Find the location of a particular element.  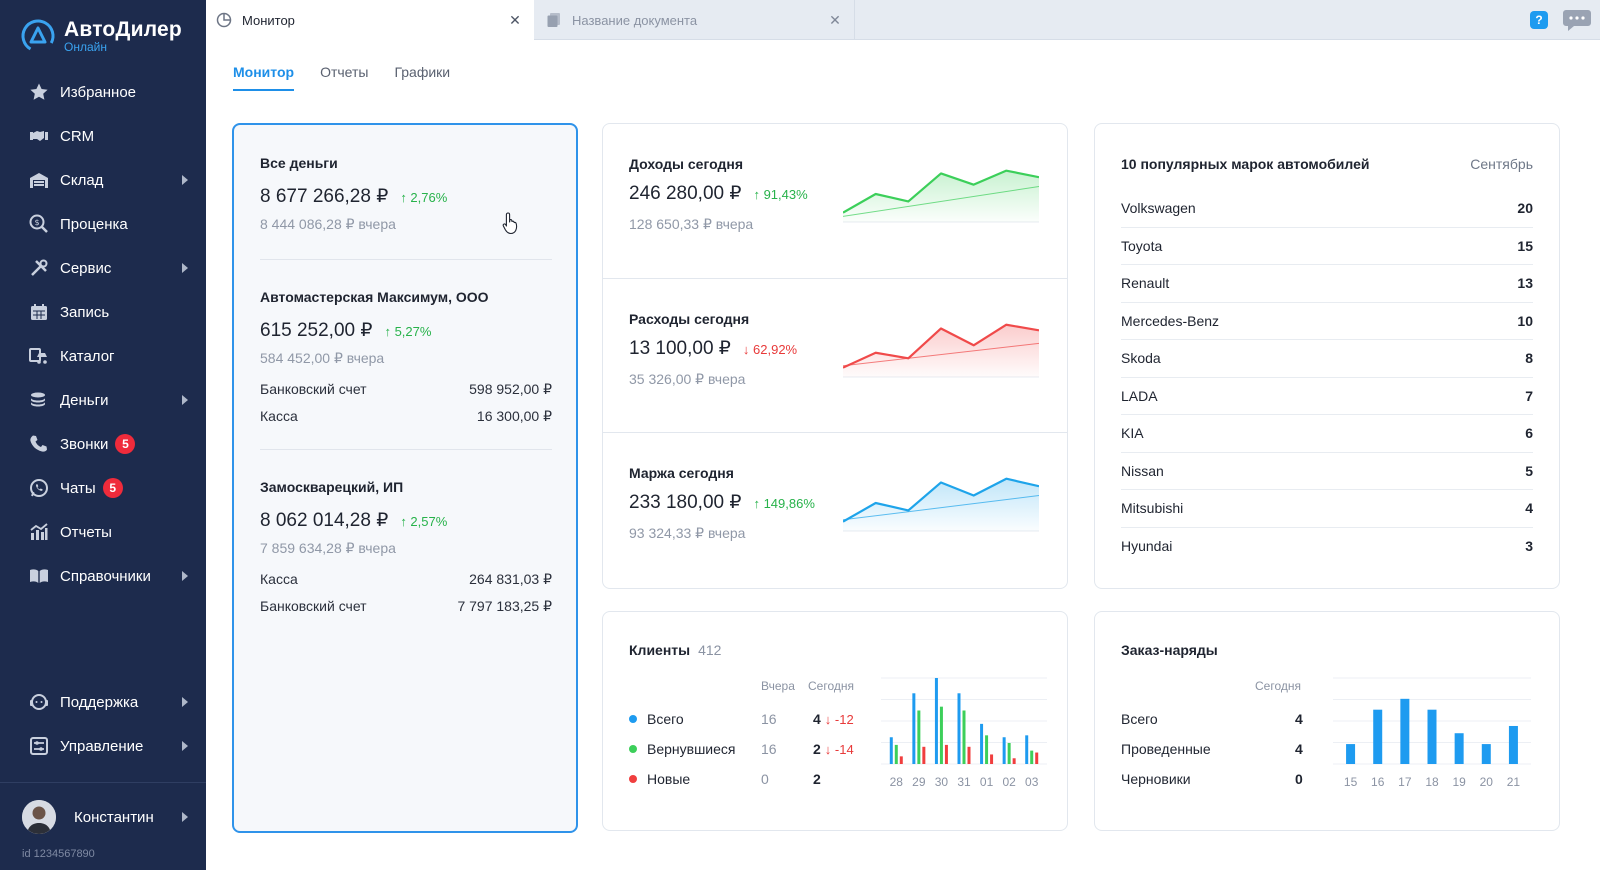

subtab-monitor: Монитор is located at coordinates (264, 77).